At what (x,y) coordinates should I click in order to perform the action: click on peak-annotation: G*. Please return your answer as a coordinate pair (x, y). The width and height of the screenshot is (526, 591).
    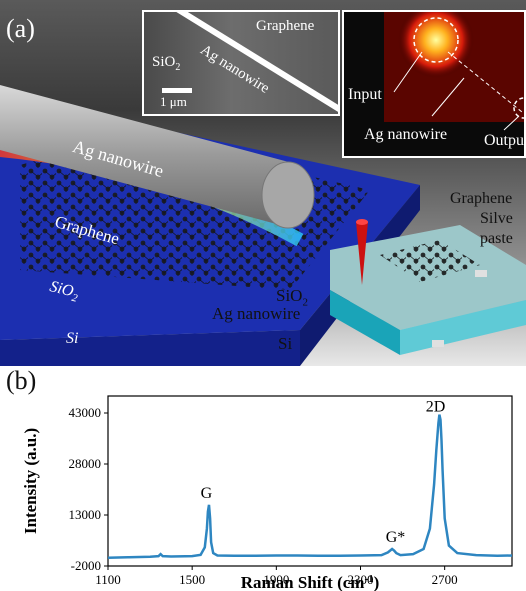
    Looking at the image, I should click on (396, 537).